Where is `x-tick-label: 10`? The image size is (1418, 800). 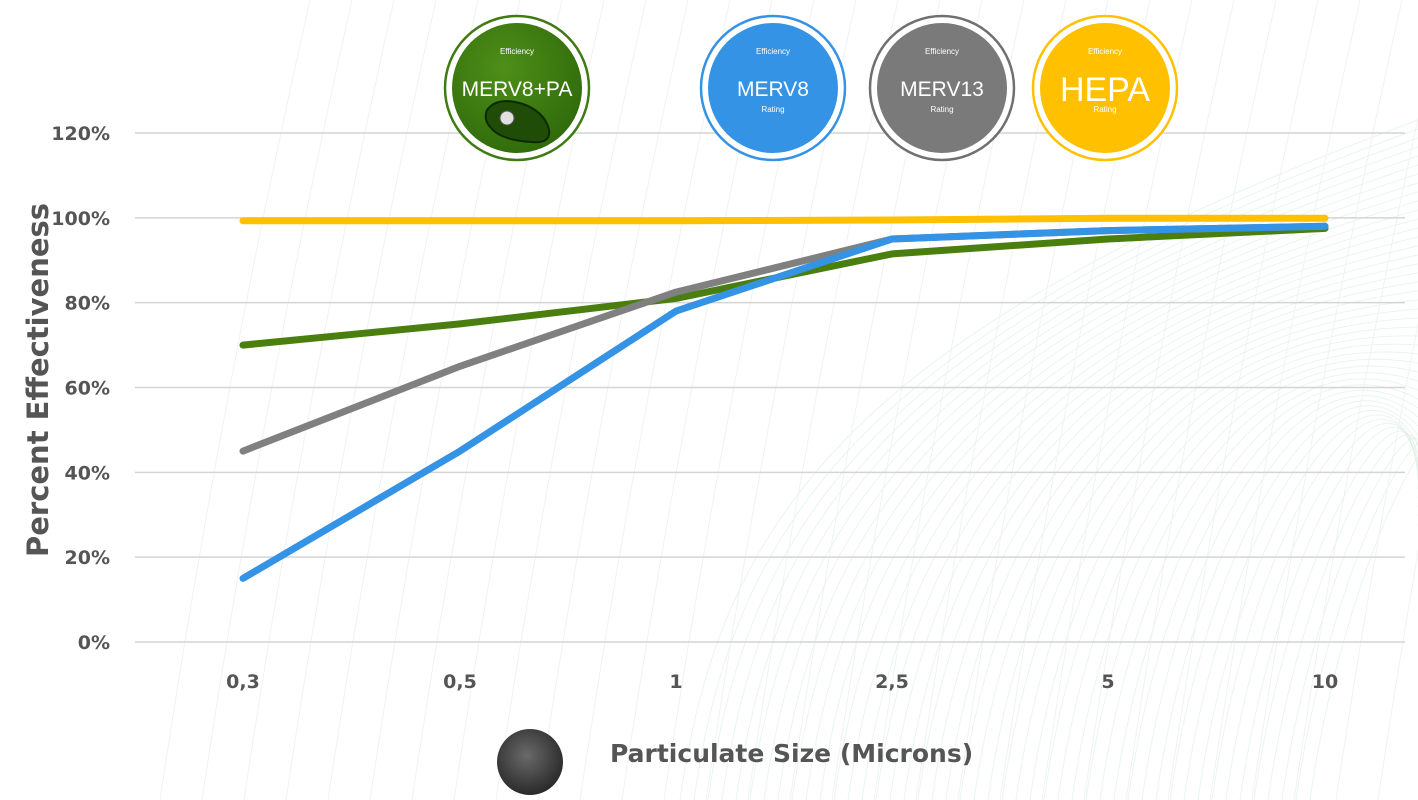 x-tick-label: 10 is located at coordinates (1325, 682).